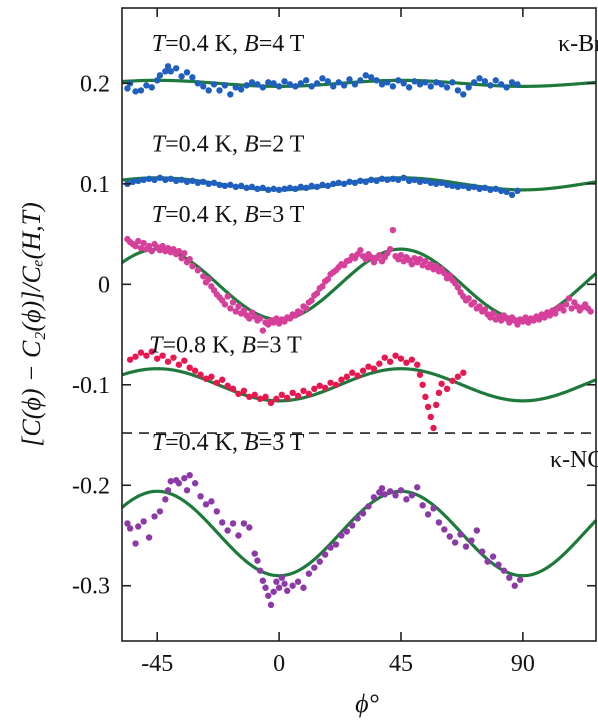 This screenshot has height=722, width=598. I want to click on y-tick-label: 0.1, so click(95, 185).